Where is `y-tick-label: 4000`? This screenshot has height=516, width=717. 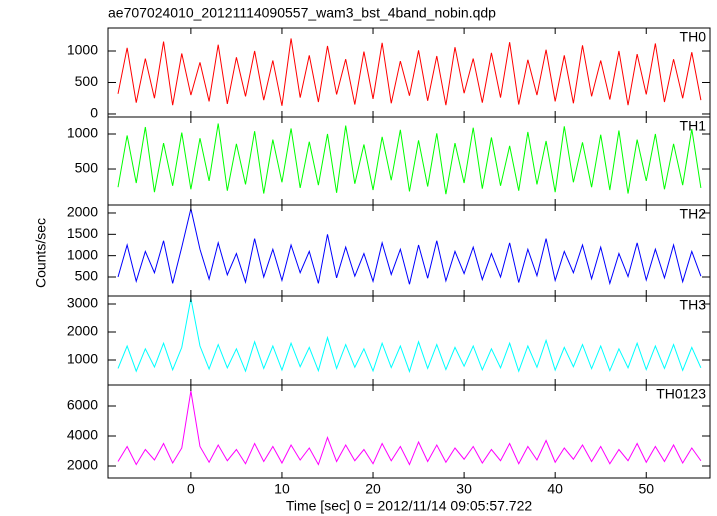 y-tick-label: 4000 is located at coordinates (82, 435).